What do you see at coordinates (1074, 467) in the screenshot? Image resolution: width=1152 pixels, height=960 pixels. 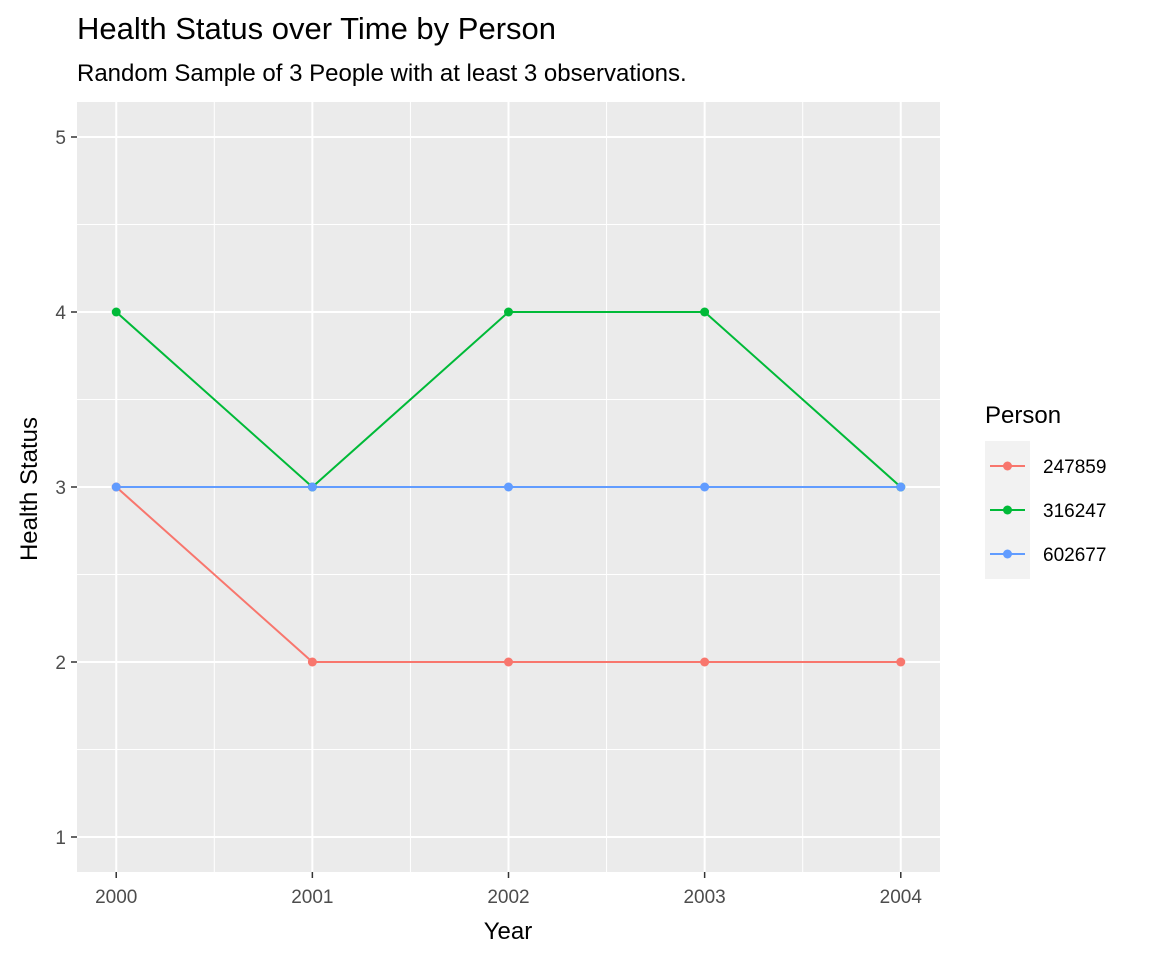 I see `legend-label-247859: 247859` at bounding box center [1074, 467].